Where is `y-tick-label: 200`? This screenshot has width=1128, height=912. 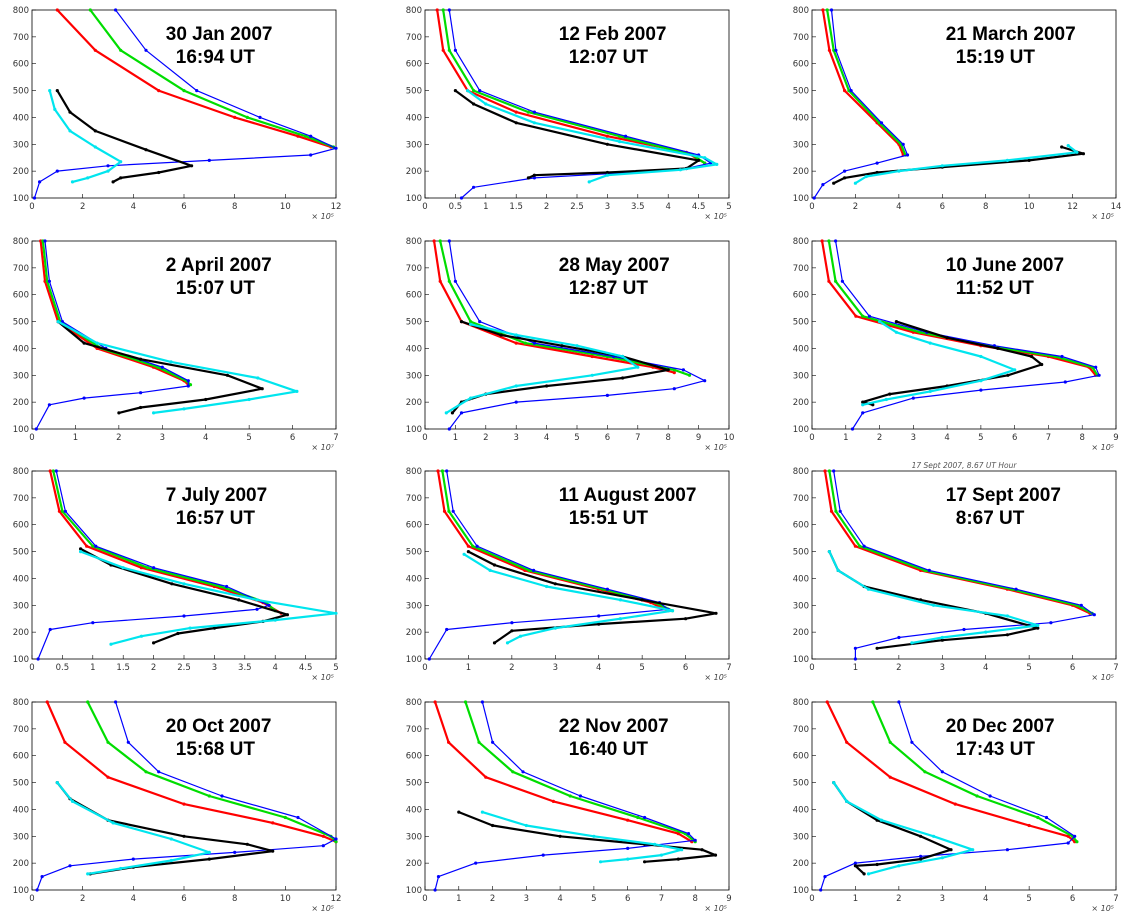 y-tick-label: 200 is located at coordinates (801, 403).